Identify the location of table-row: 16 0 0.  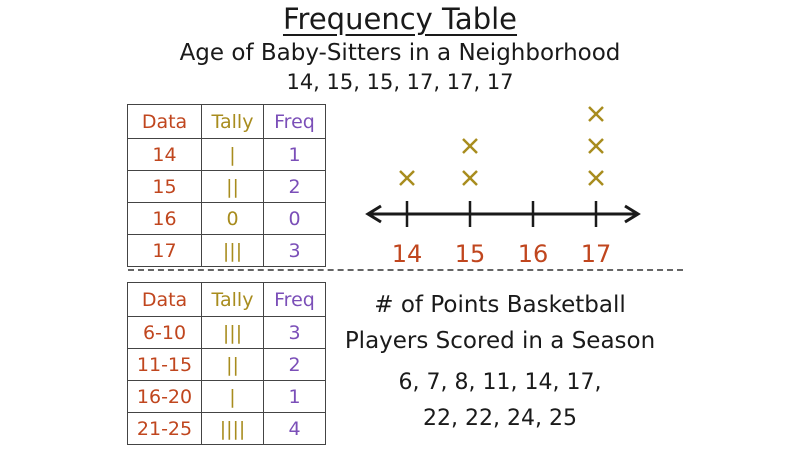
(226, 218).